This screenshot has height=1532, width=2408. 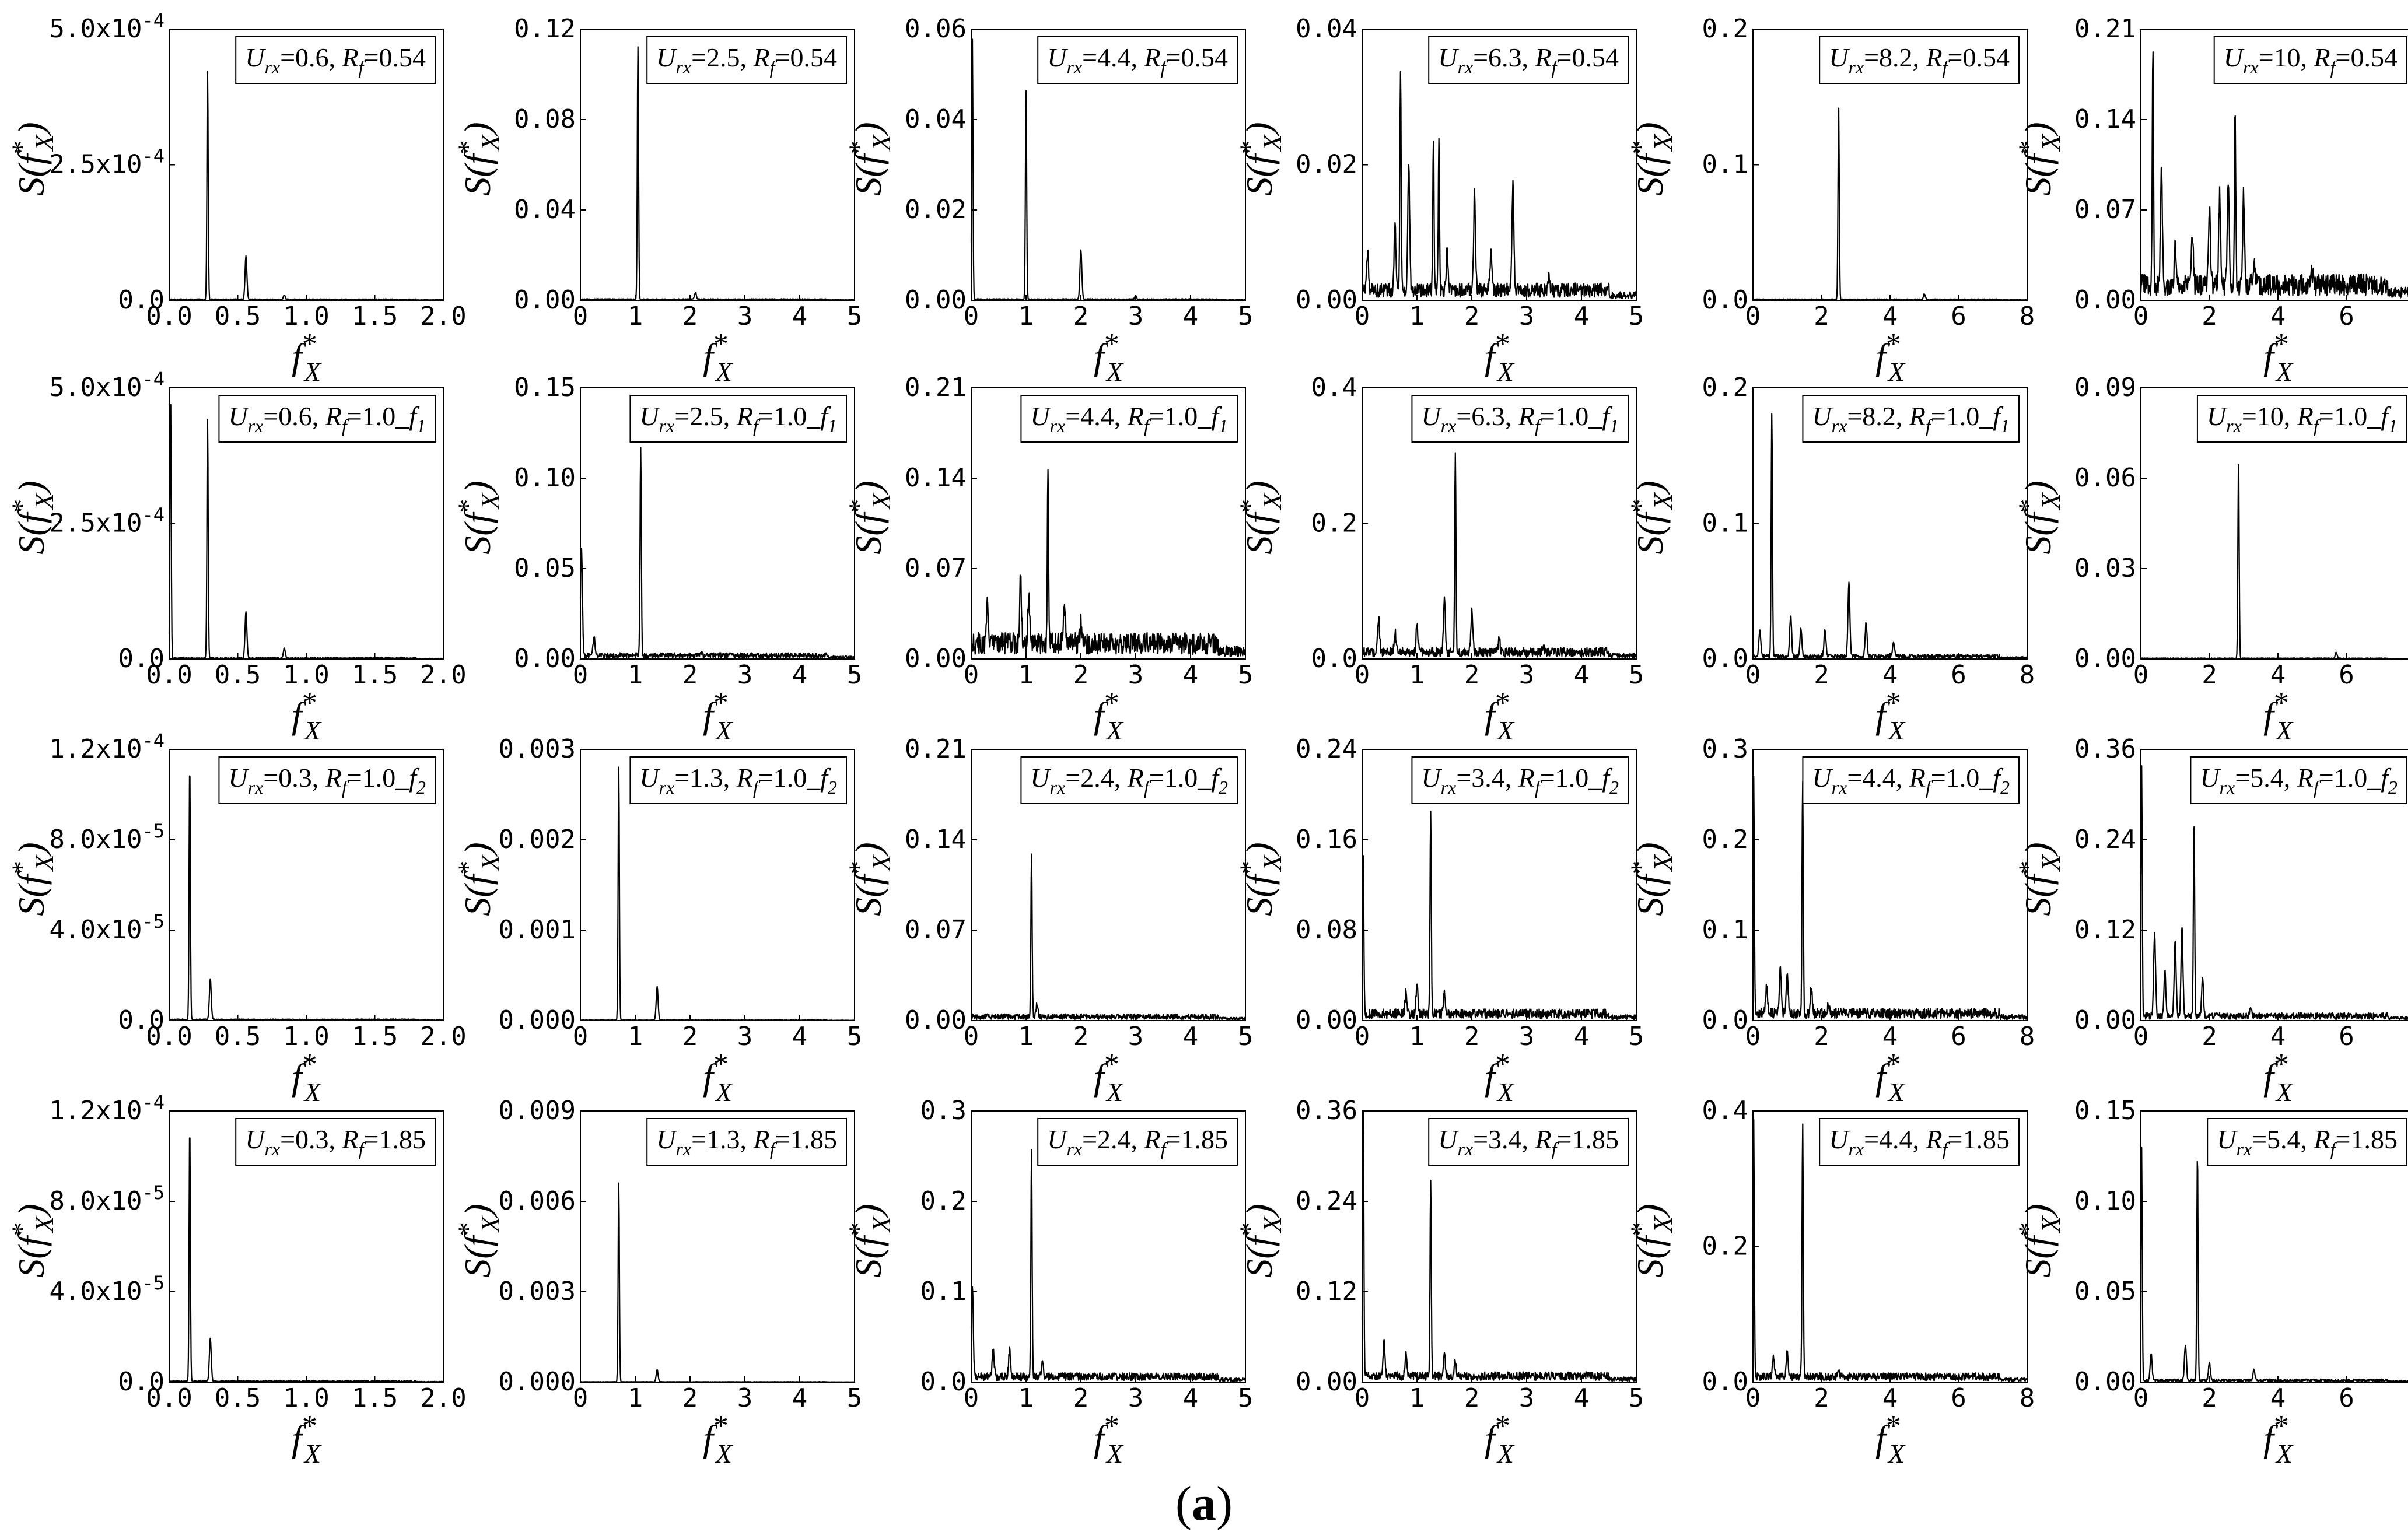 What do you see at coordinates (537, 839) in the screenshot?
I see `y-tick-label: 0.002` at bounding box center [537, 839].